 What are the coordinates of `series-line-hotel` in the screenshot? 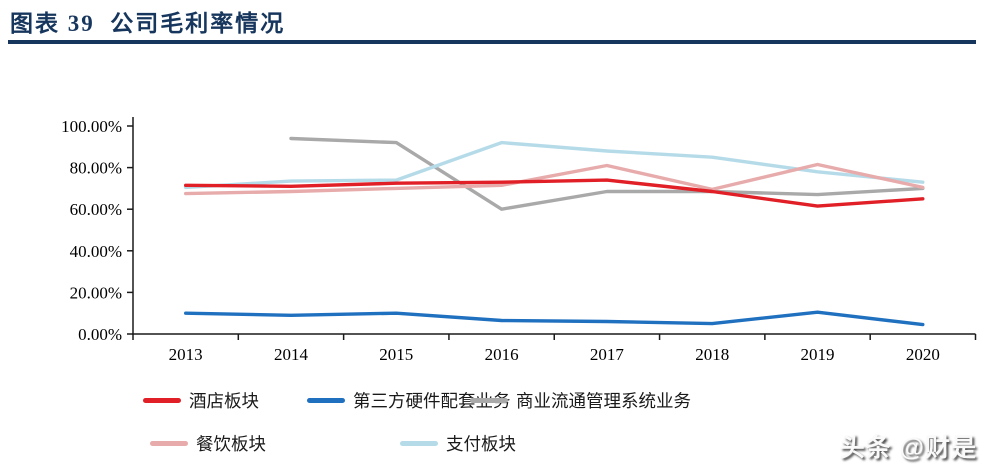 It's located at (554, 193).